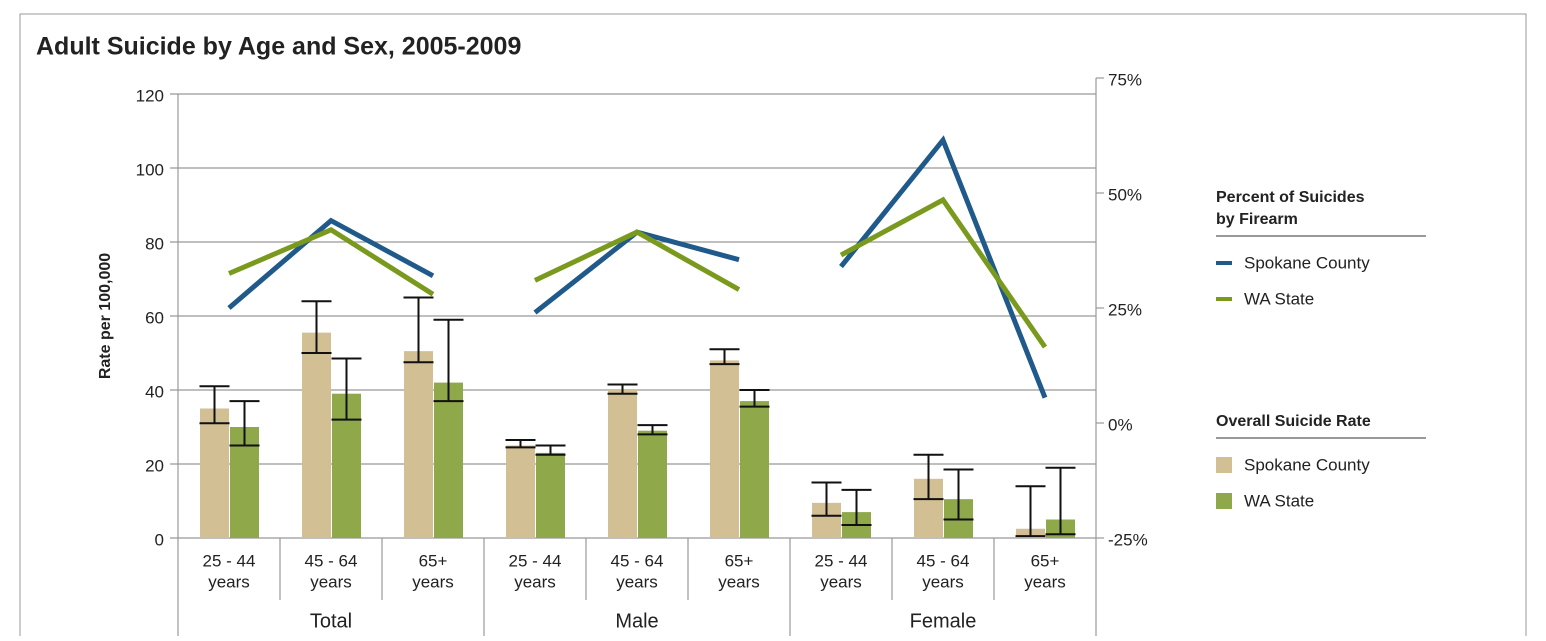  Describe the element at coordinates (636, 621) in the screenshot. I see `group-label: Male` at that location.